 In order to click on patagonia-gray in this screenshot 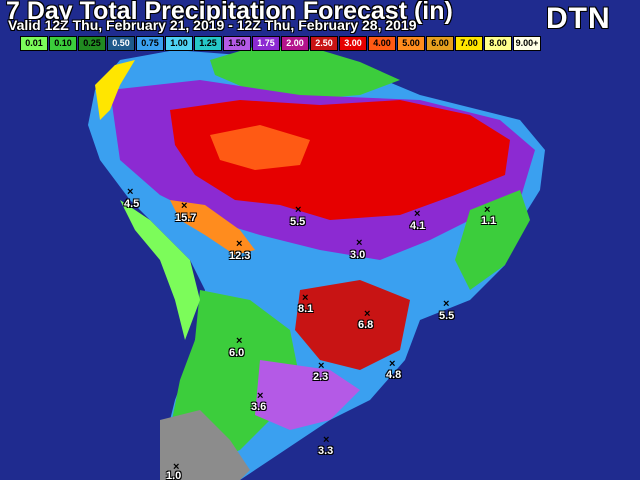, I will do `click(205, 445)`.